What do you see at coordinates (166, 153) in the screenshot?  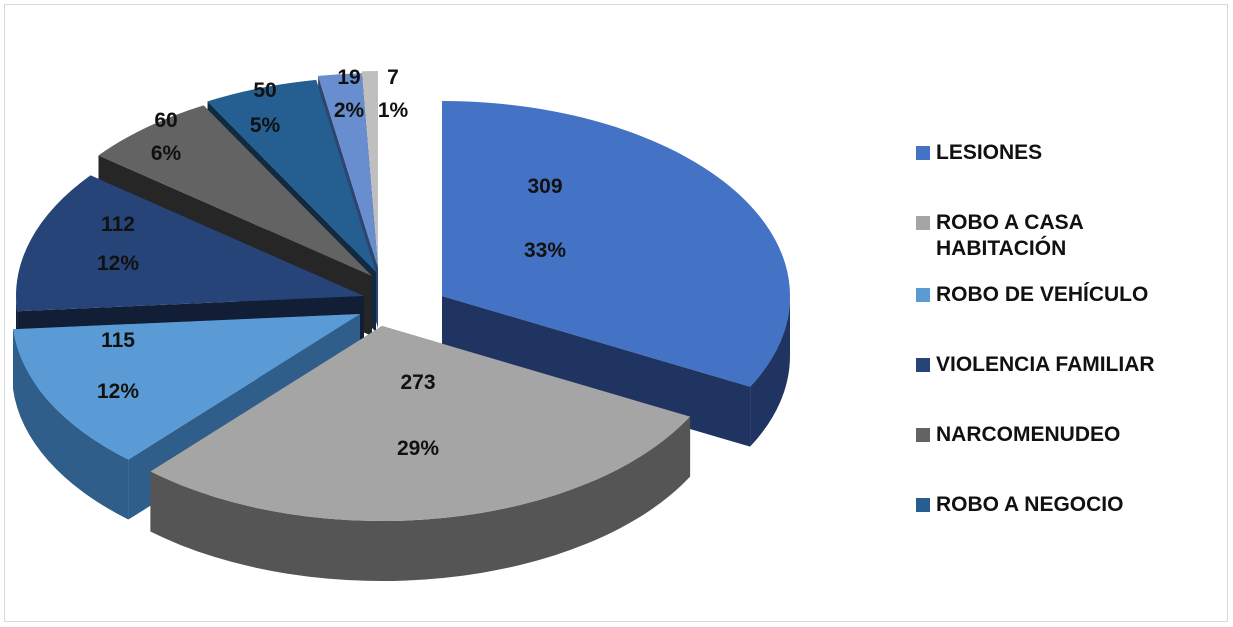 I see `data-label-percent-5: 6%` at bounding box center [166, 153].